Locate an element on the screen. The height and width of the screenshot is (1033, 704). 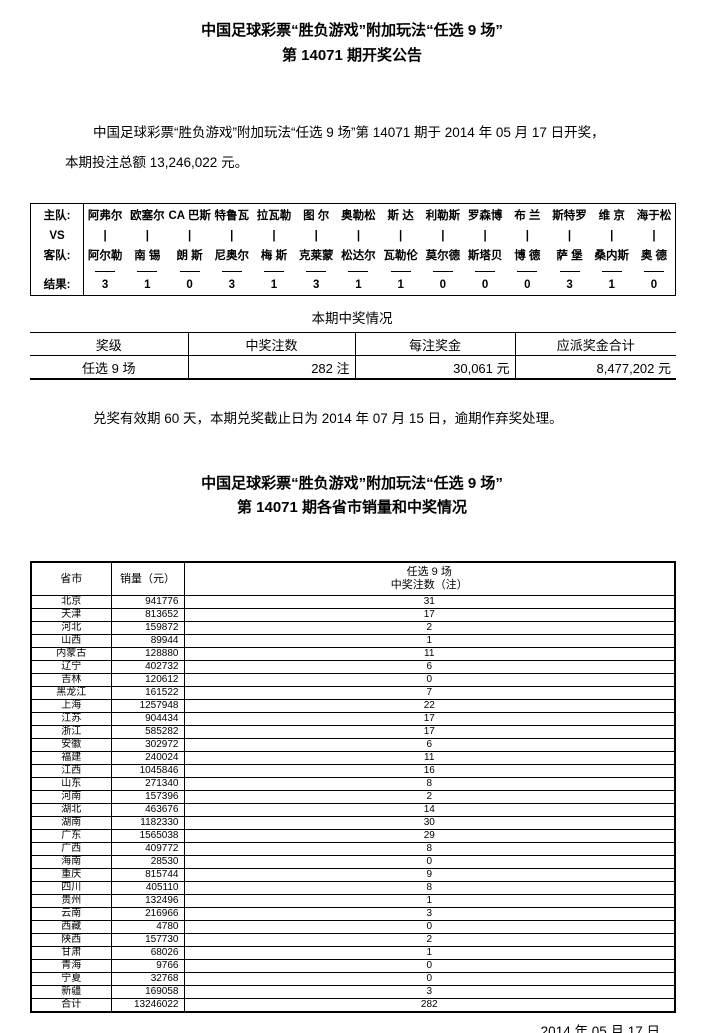
sales-value: 4780 is located at coordinates (147, 927).